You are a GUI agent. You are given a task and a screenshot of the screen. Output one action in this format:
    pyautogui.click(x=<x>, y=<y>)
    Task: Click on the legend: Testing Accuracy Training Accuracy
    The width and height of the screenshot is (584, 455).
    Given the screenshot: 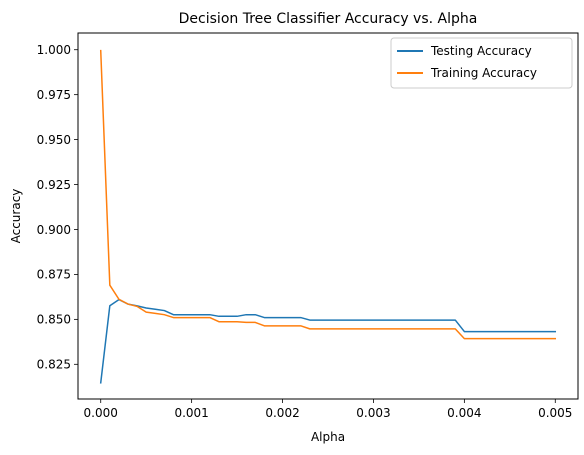 What is the action you would take?
    pyautogui.click(x=481, y=63)
    